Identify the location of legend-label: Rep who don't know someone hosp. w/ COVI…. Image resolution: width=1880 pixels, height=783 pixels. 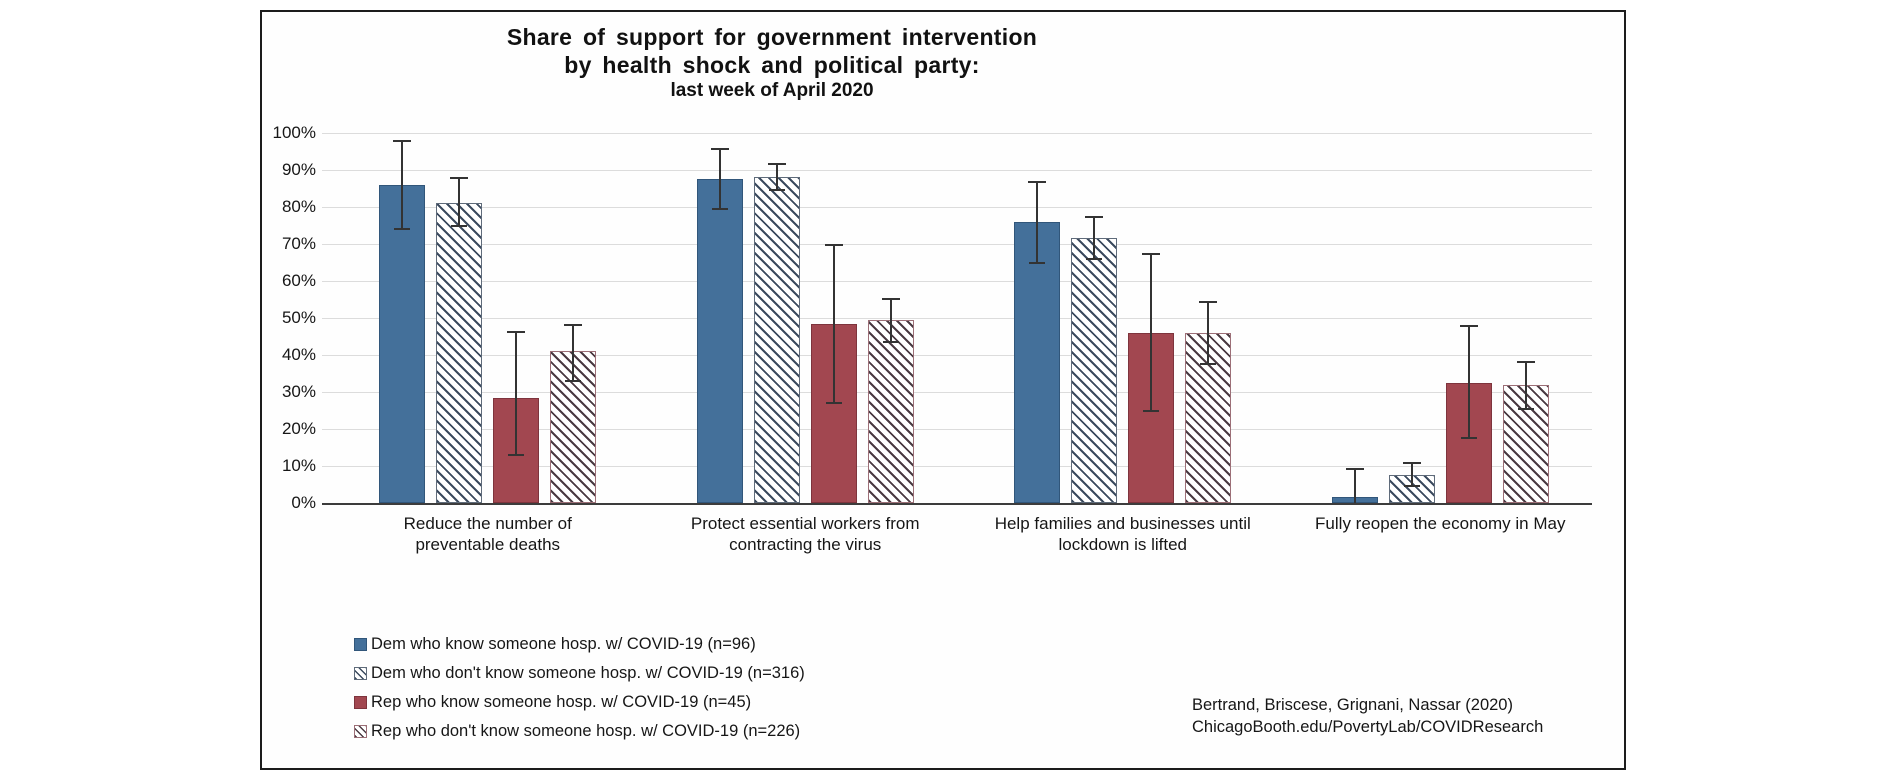
(586, 731).